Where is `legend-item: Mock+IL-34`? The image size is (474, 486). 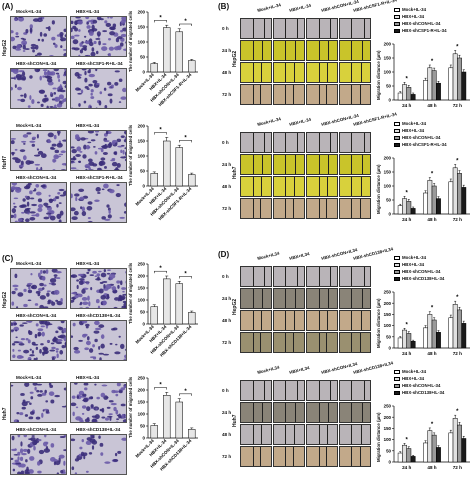
legend-item: Mock+IL-34 is located at coordinates (410, 371).